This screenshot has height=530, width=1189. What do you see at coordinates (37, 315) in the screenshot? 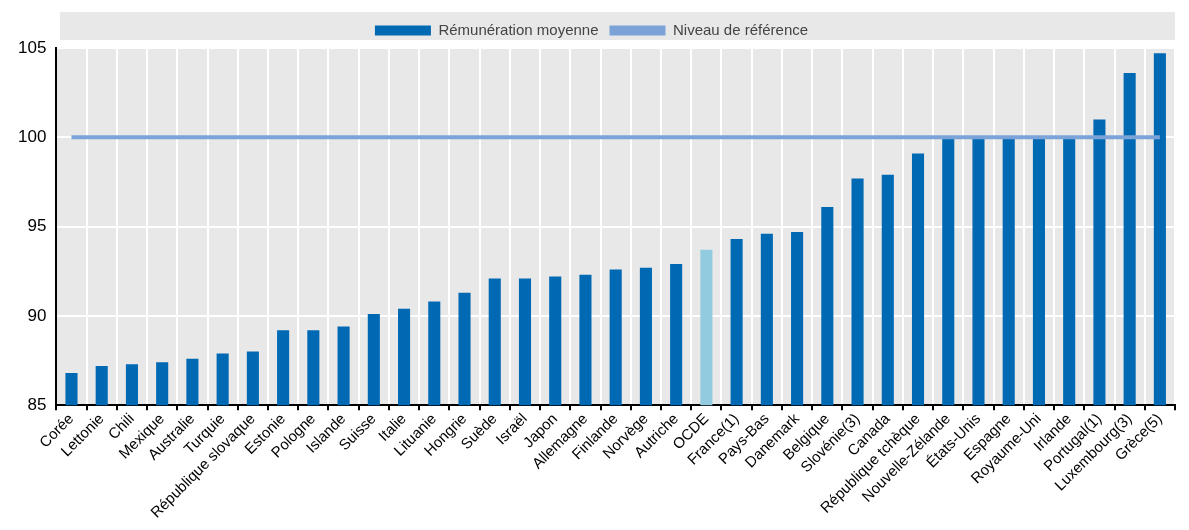
I see `y-tick-label: 90` at bounding box center [37, 315].